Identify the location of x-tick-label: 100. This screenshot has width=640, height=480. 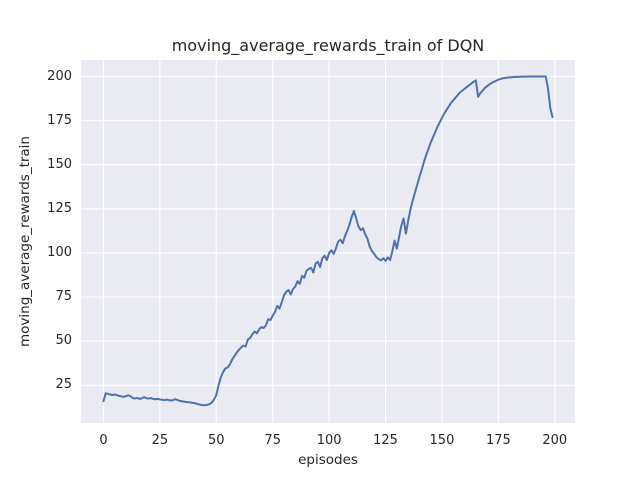
(329, 440).